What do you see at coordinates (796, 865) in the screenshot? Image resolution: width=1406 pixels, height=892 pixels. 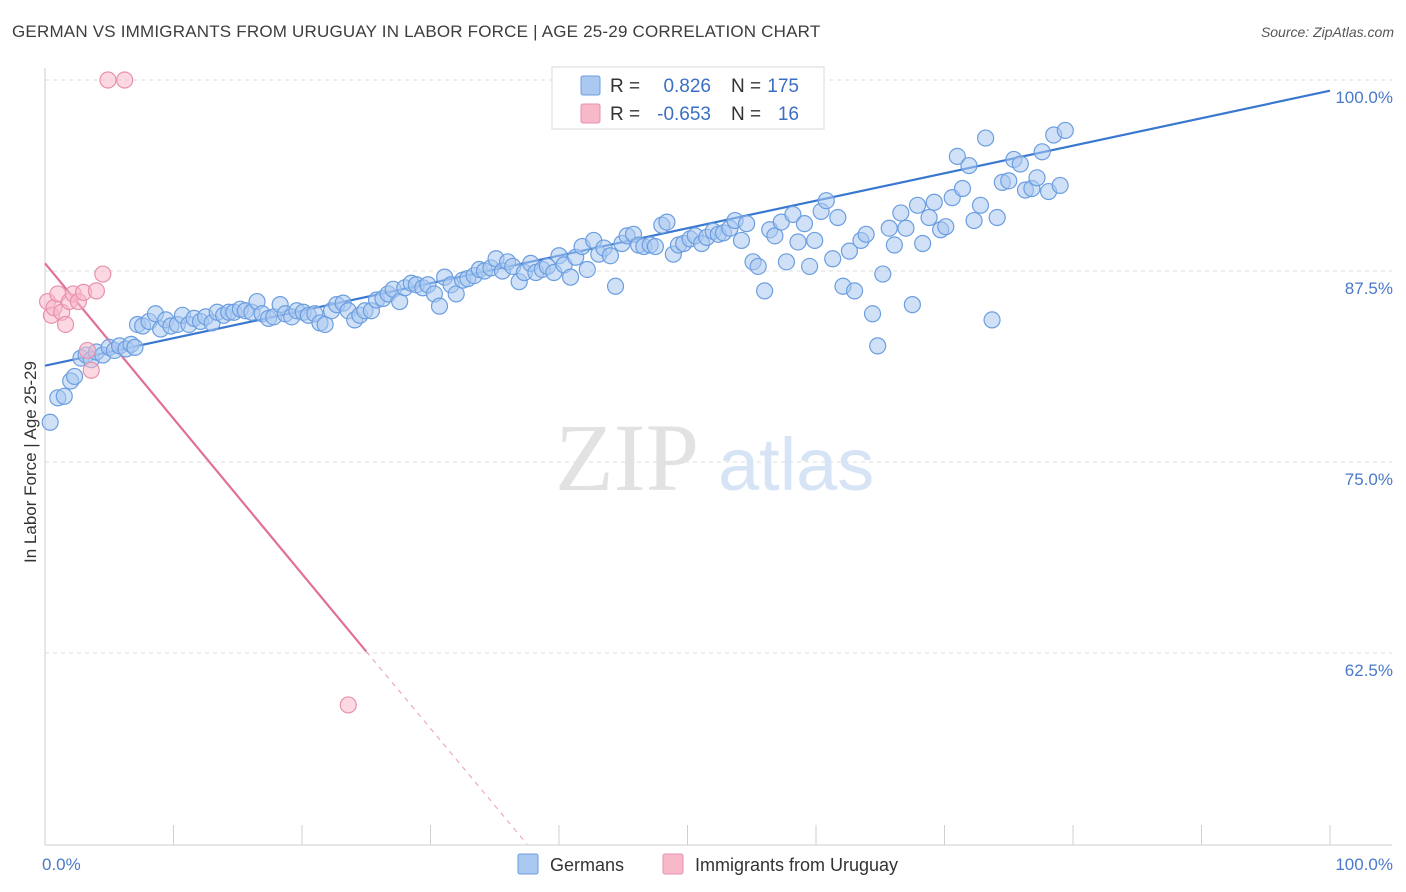 I see `bottom-legend-label-uruguay: Immigrants from Uruguay` at bounding box center [796, 865].